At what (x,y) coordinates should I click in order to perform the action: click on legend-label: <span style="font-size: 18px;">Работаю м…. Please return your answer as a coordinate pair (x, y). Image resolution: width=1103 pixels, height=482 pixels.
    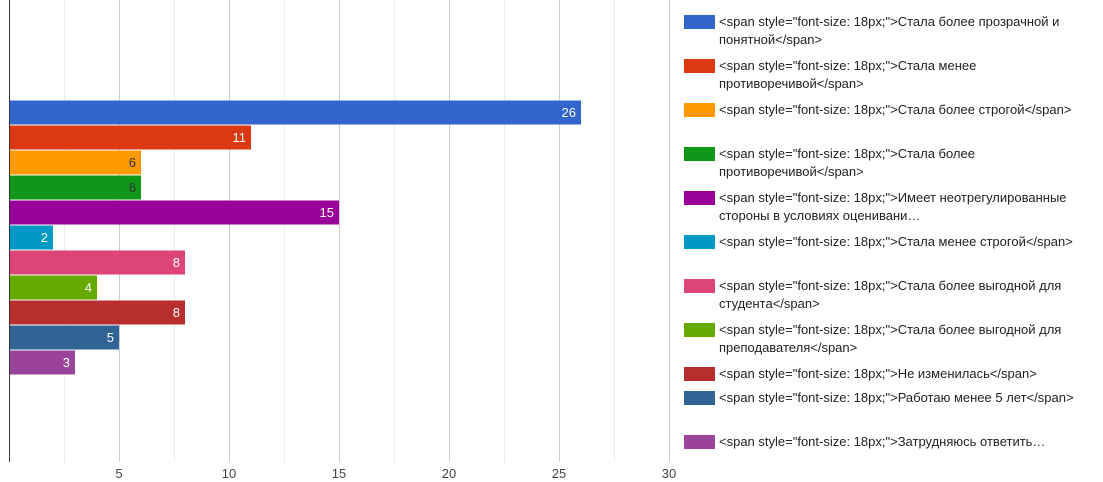
    Looking at the image, I should click on (896, 397).